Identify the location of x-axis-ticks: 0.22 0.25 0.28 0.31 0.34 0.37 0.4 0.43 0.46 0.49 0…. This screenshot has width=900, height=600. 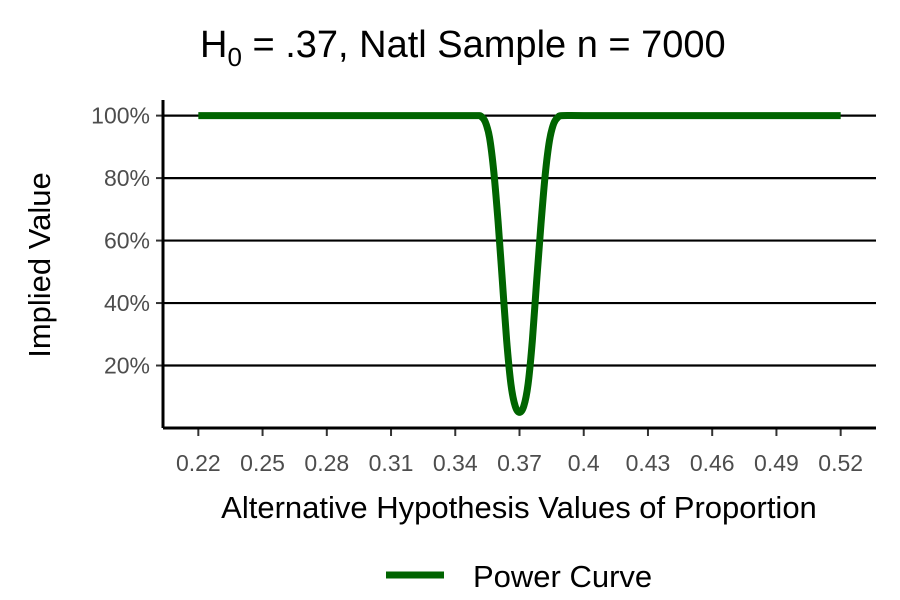
(519, 452).